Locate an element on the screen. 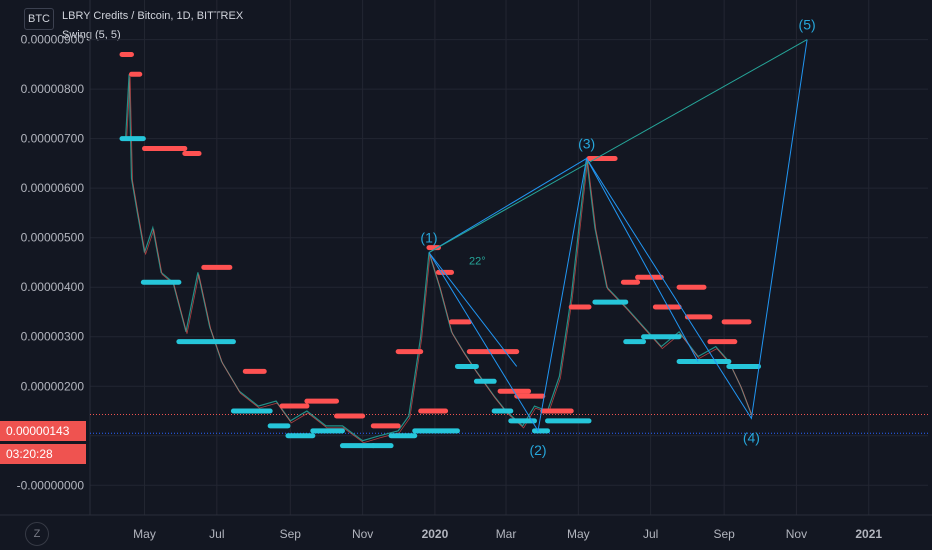 The height and width of the screenshot is (550, 932). indicator-legend: Swing (5, 5) is located at coordinates (91, 35).